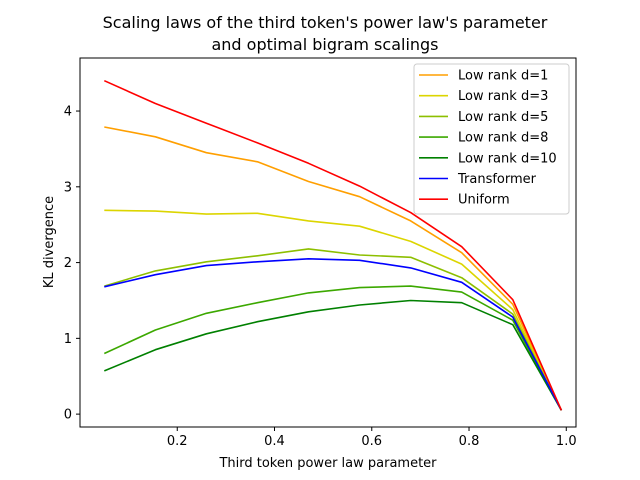 The height and width of the screenshot is (480, 640). Describe the element at coordinates (68, 263) in the screenshot. I see `y-tick-label: 2` at that location.